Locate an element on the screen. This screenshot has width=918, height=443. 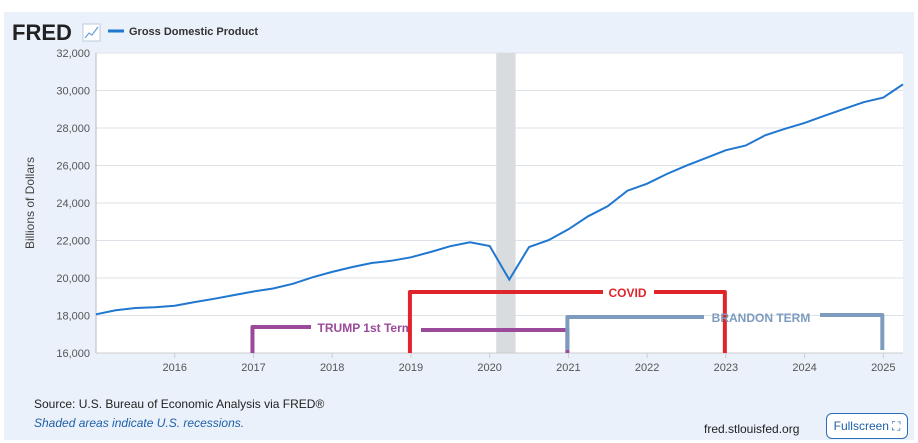
x-tick-label: 2024 is located at coordinates (804, 368).